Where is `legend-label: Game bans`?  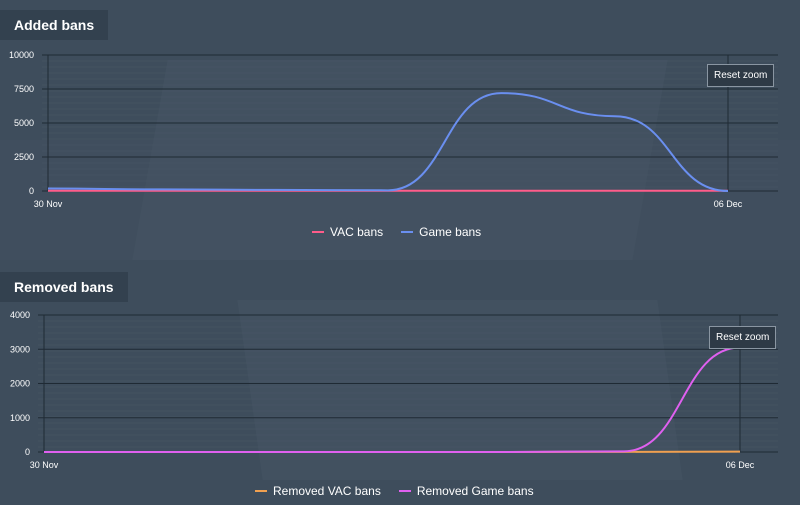 legend-label: Game bans is located at coordinates (450, 232).